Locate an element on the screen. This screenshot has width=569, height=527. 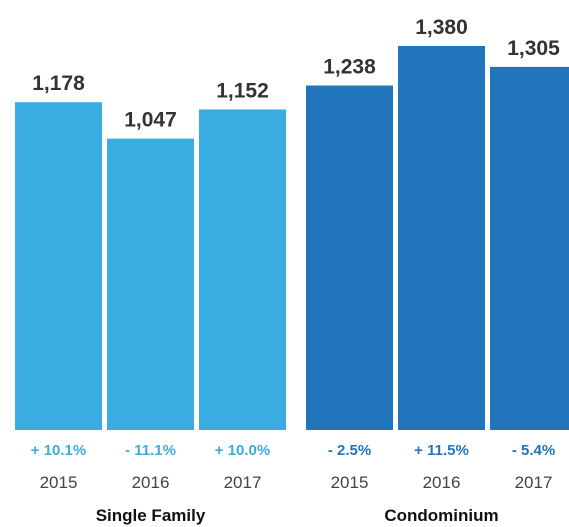
year-labels-layer: 2015 2016 2017 2015 2016 2017 is located at coordinates (296, 482).